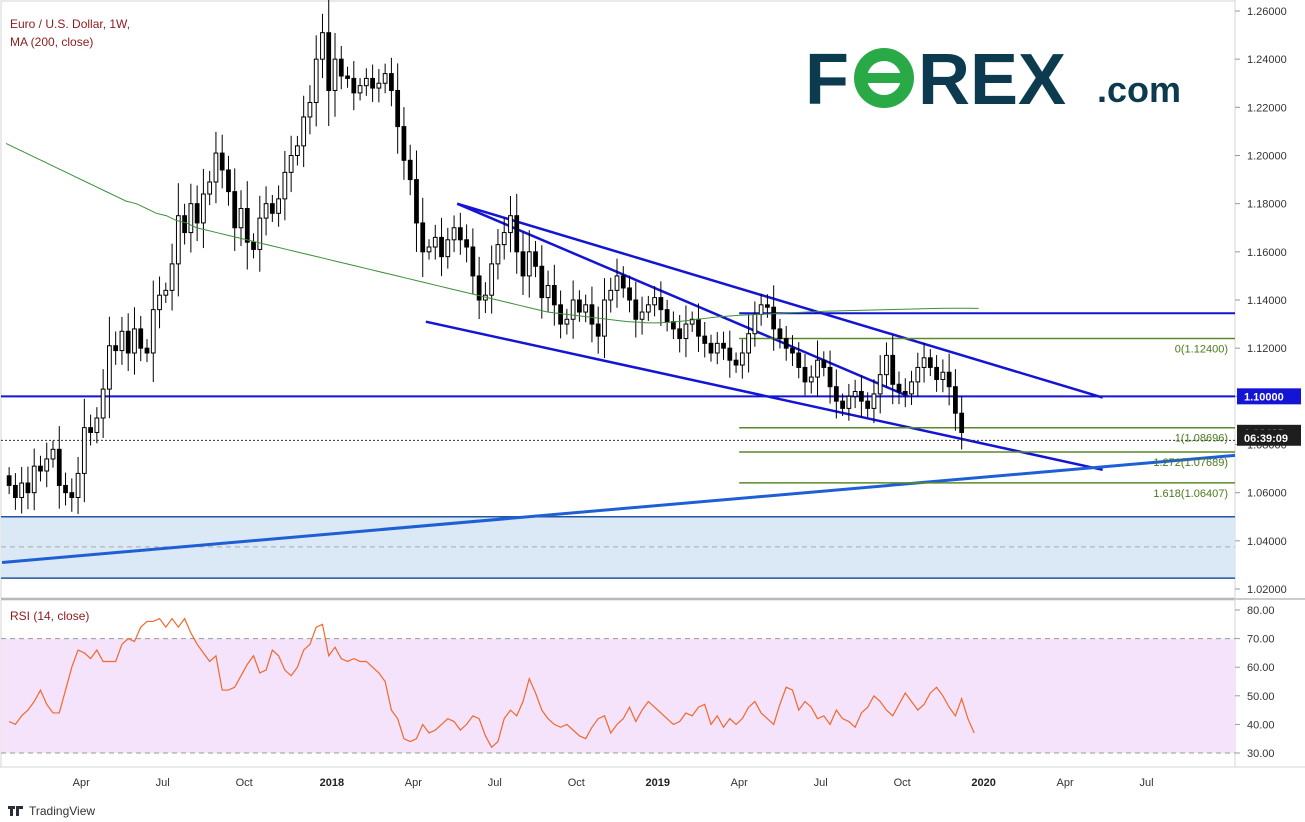  I want to click on fib-label: 1.272(1.07689), so click(1190, 463).